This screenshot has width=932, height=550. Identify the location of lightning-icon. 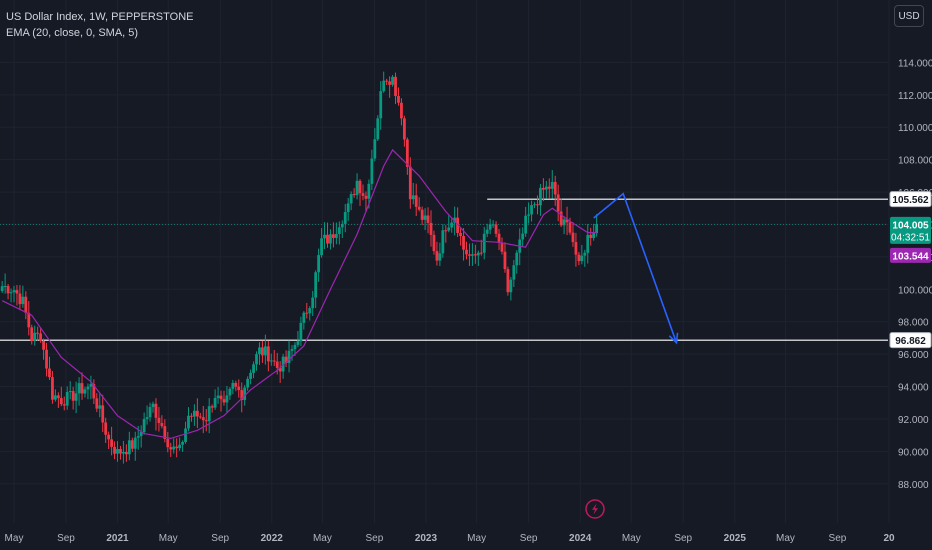
(595, 509).